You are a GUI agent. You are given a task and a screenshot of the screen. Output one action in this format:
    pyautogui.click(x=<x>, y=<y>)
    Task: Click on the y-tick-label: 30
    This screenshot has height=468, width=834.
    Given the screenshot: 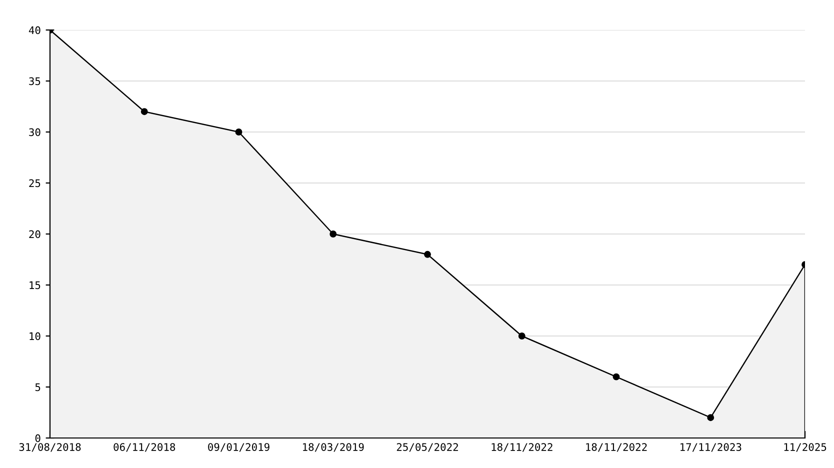 What is the action you would take?
    pyautogui.click(x=34, y=132)
    